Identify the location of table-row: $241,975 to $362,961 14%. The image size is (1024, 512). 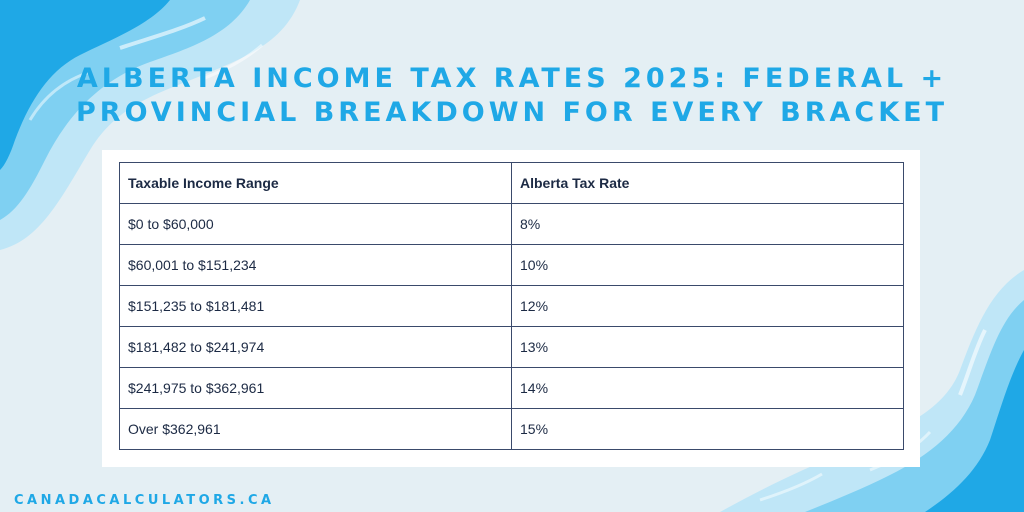
(511, 388).